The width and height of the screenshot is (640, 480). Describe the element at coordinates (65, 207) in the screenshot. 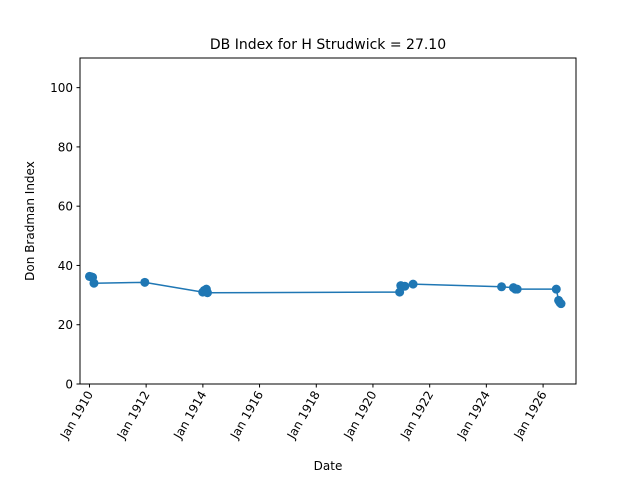

I see `y-tick-label: 60` at that location.